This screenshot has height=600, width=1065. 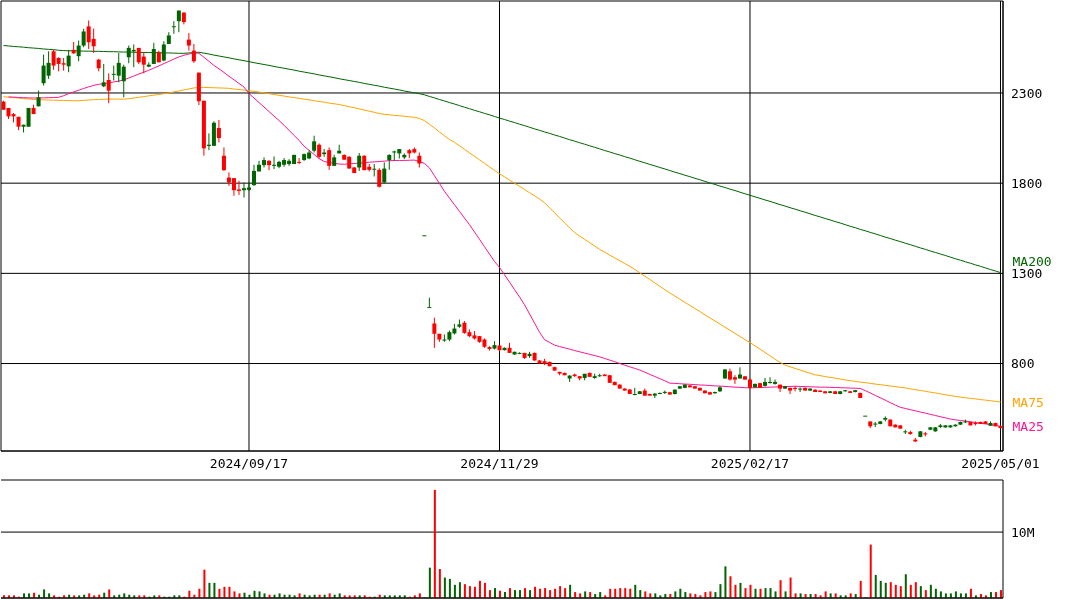 What do you see at coordinates (499, 464) in the screenshot?
I see `x-tick-label: 2024/11/29` at bounding box center [499, 464].